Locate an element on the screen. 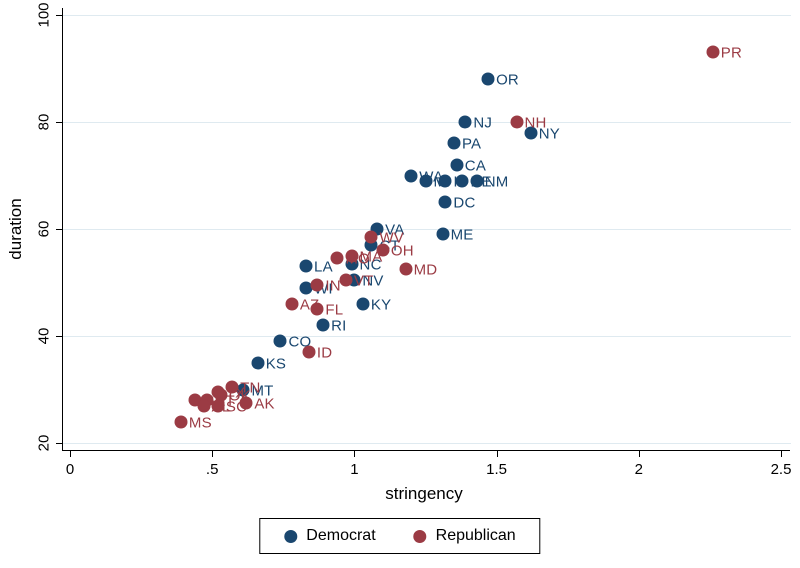 The width and height of the screenshot is (800, 568). legend-item-democrat: Democrat is located at coordinates (330, 536).